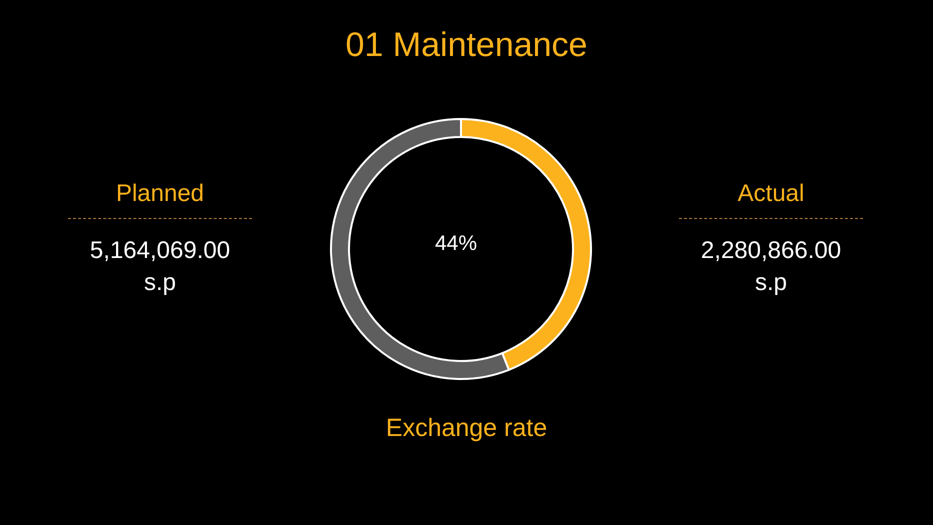 This screenshot has width=933, height=525. What do you see at coordinates (466, 45) in the screenshot?
I see `chart-title: 01 Maintenance` at bounding box center [466, 45].